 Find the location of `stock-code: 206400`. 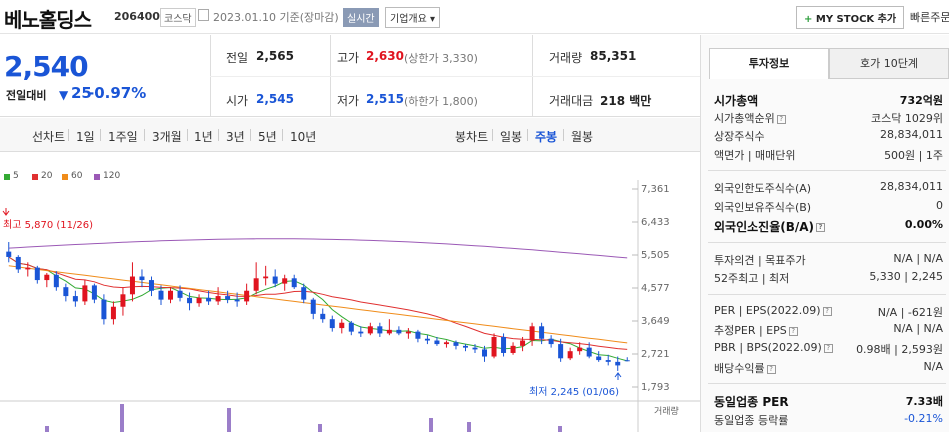

stock-code: 206400 is located at coordinates (137, 16).